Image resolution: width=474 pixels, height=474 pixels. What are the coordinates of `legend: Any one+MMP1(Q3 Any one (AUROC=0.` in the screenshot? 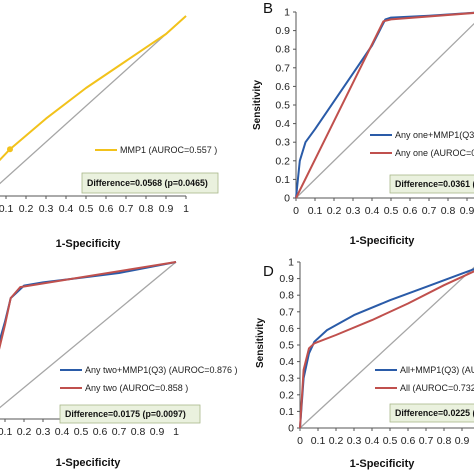 It's located at (422, 144).